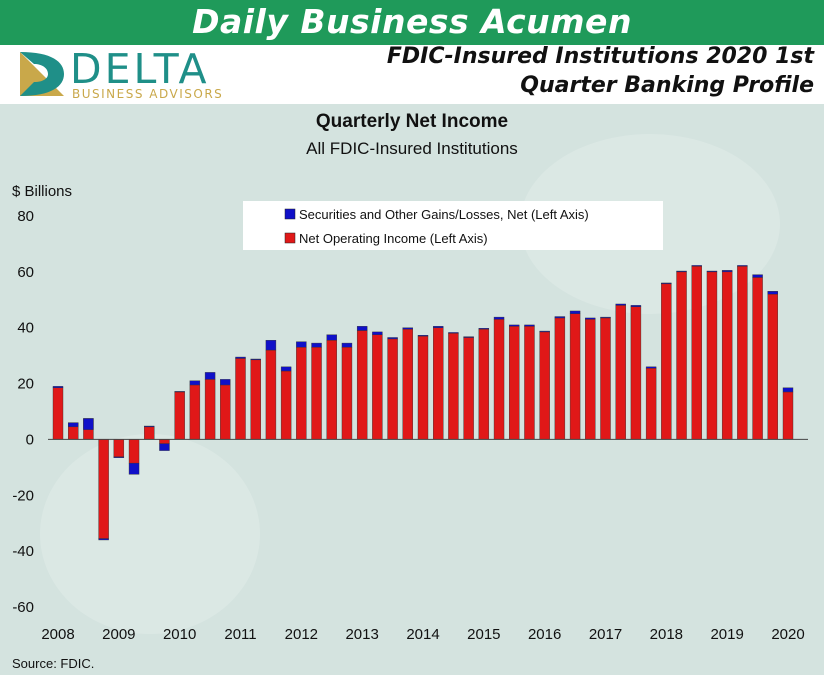  Describe the element at coordinates (787, 634) in the screenshot. I see `x-tick-label: 2020` at that location.